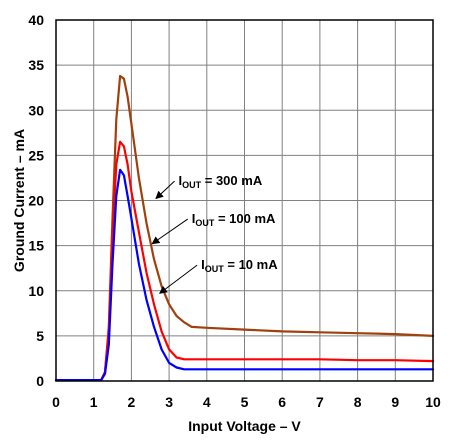 The image size is (451, 447). I want to click on y-axis-title: Ground Current – mA, so click(19, 200).